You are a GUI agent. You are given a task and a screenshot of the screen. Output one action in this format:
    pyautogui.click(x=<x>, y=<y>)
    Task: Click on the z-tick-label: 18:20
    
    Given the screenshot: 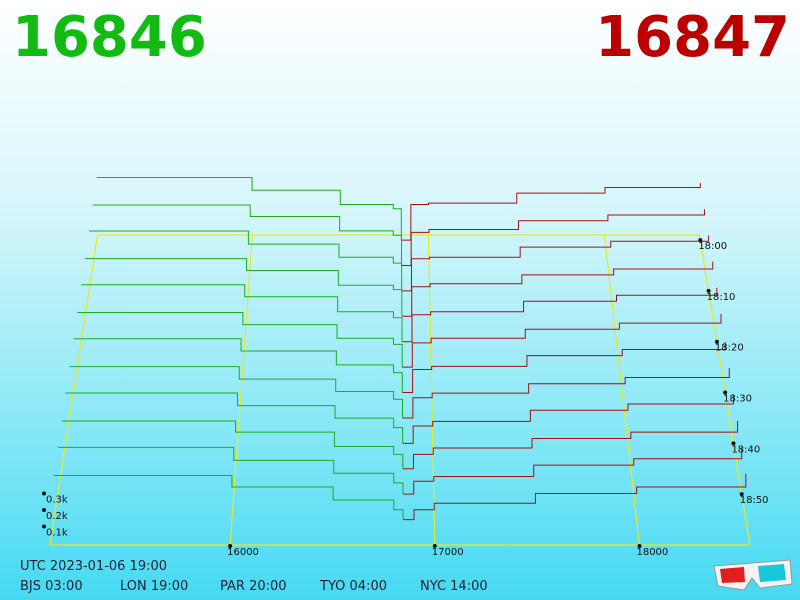 What is the action you would take?
    pyautogui.click(x=729, y=348)
    